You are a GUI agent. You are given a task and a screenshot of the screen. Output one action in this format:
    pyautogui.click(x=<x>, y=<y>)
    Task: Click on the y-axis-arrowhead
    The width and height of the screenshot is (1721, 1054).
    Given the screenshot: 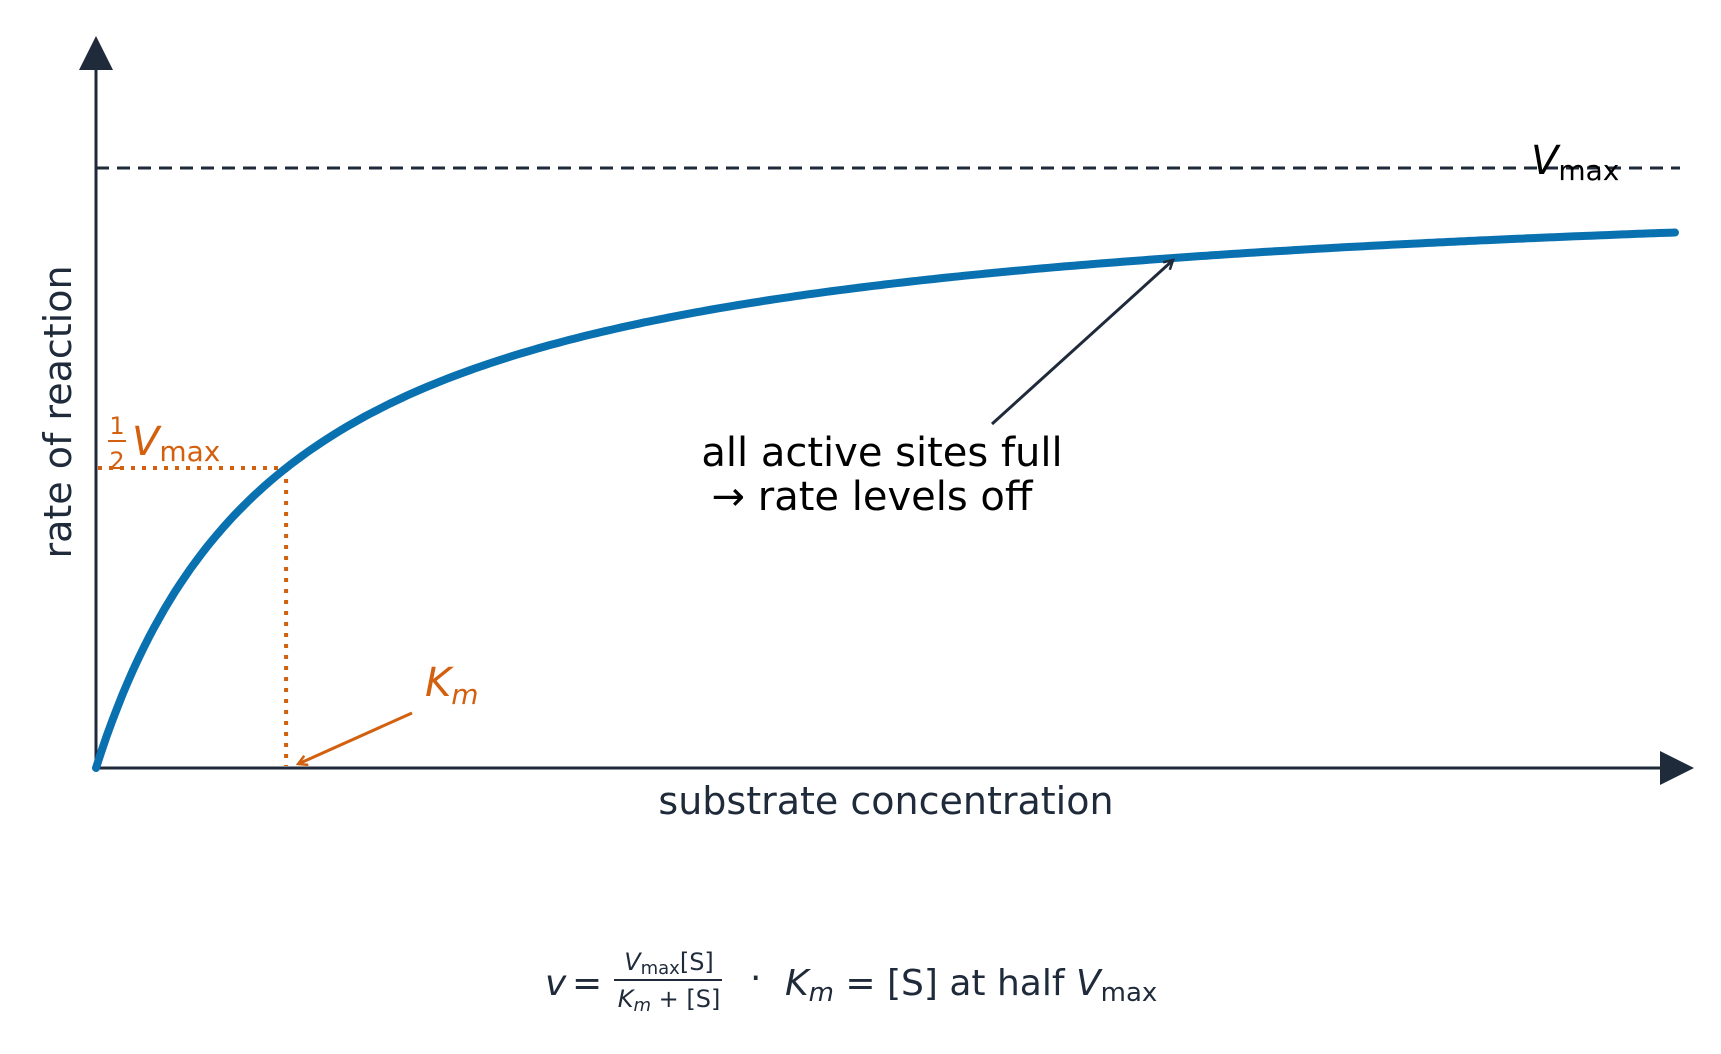 What is the action you would take?
    pyautogui.click(x=96, y=53)
    